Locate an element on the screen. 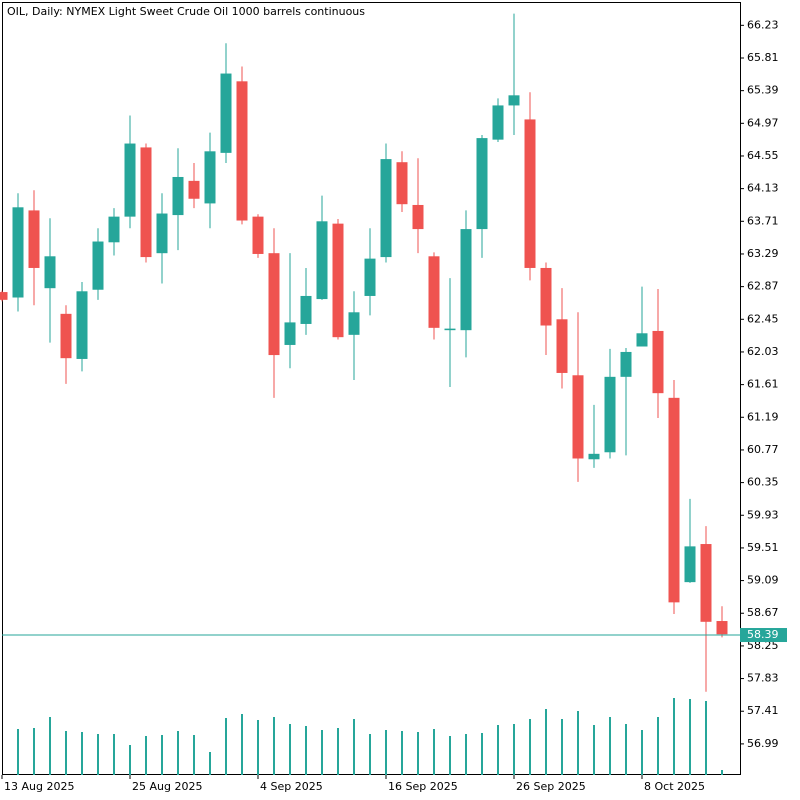  y-tick-label: 64.97 is located at coordinates (763, 122).